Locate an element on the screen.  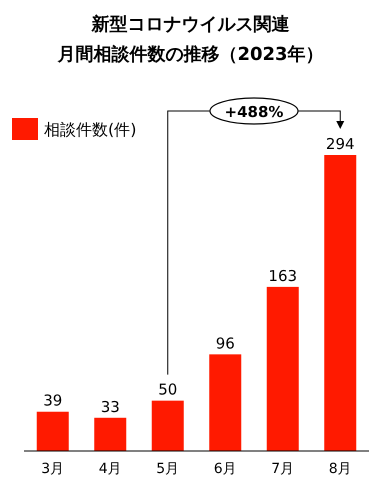
x-tick-label: 8月 is located at coordinates (340, 469).